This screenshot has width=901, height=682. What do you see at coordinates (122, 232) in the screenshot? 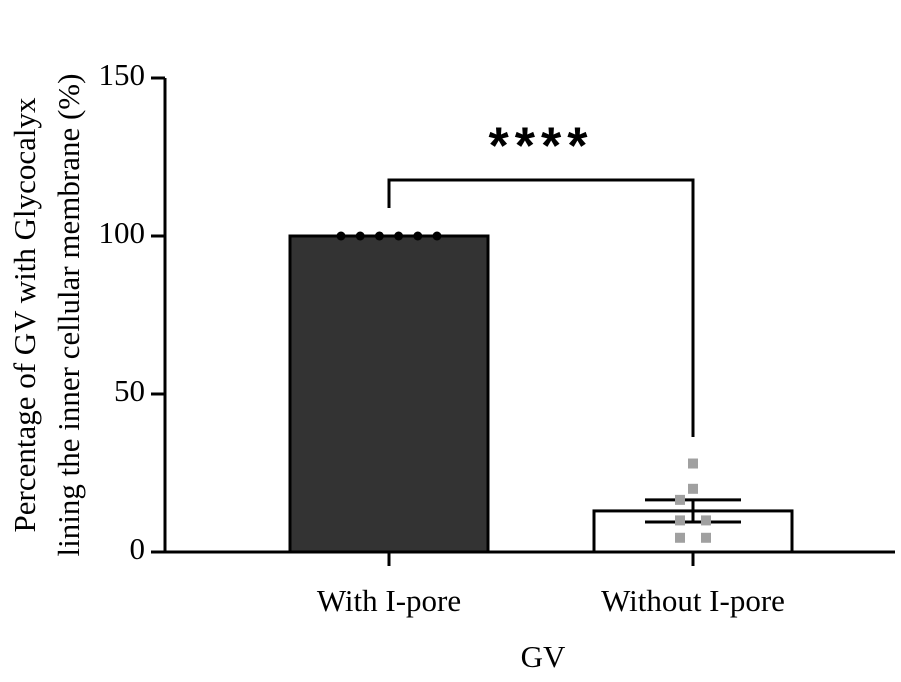
I see `y-tick-label: 100` at bounding box center [122, 232].